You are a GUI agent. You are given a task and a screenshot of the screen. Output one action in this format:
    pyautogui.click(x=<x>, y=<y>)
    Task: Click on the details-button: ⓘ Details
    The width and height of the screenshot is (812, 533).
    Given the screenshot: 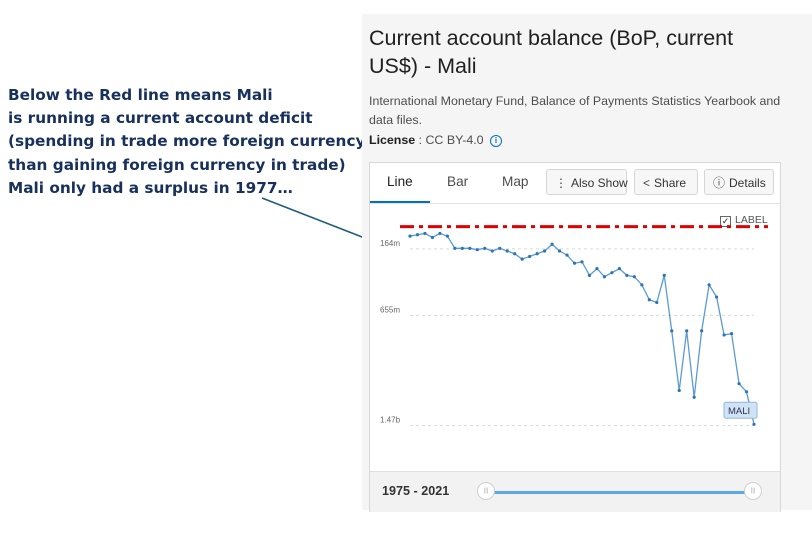 What is the action you would take?
    pyautogui.click(x=739, y=182)
    